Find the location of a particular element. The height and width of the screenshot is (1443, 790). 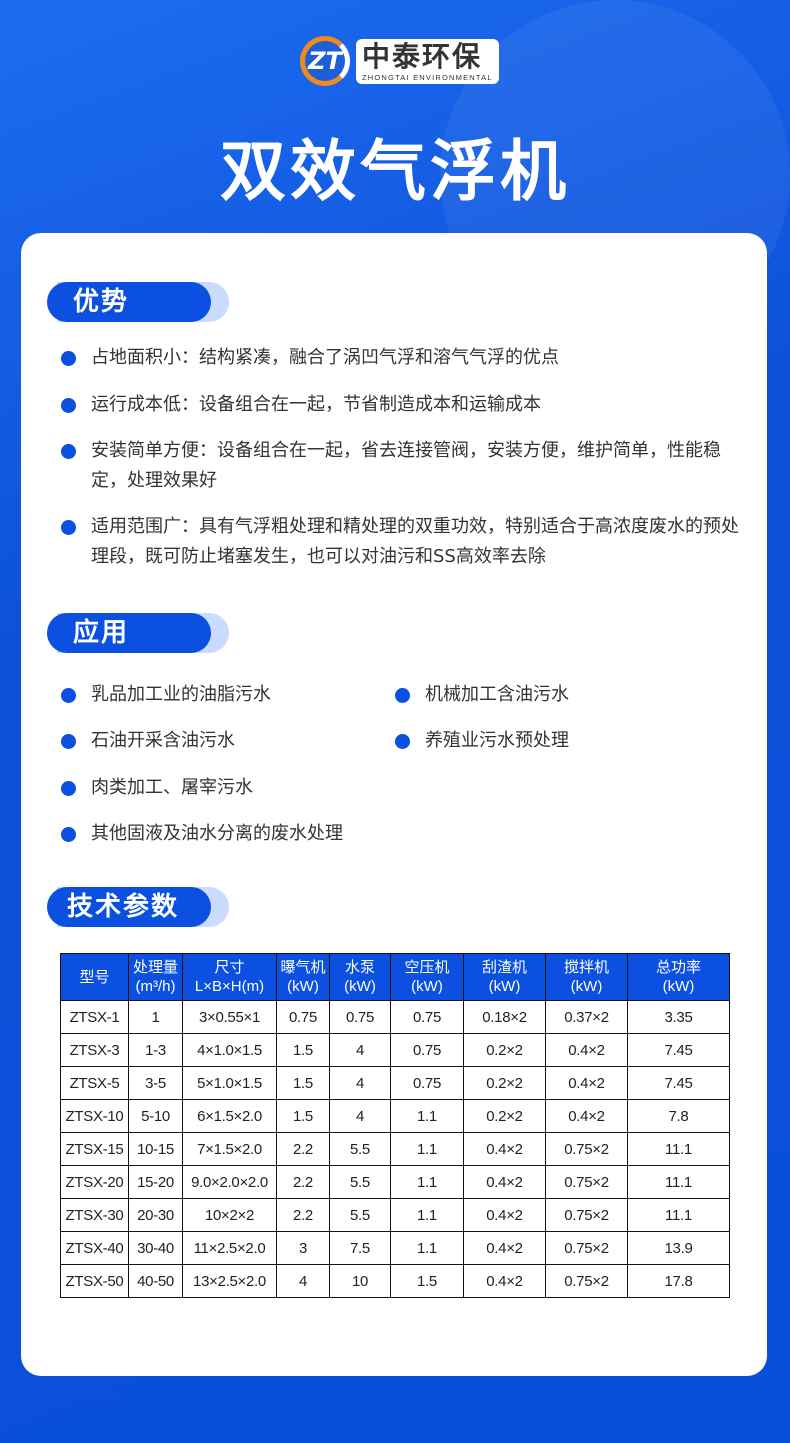

table-cell: 30-40 is located at coordinates (155, 1248).